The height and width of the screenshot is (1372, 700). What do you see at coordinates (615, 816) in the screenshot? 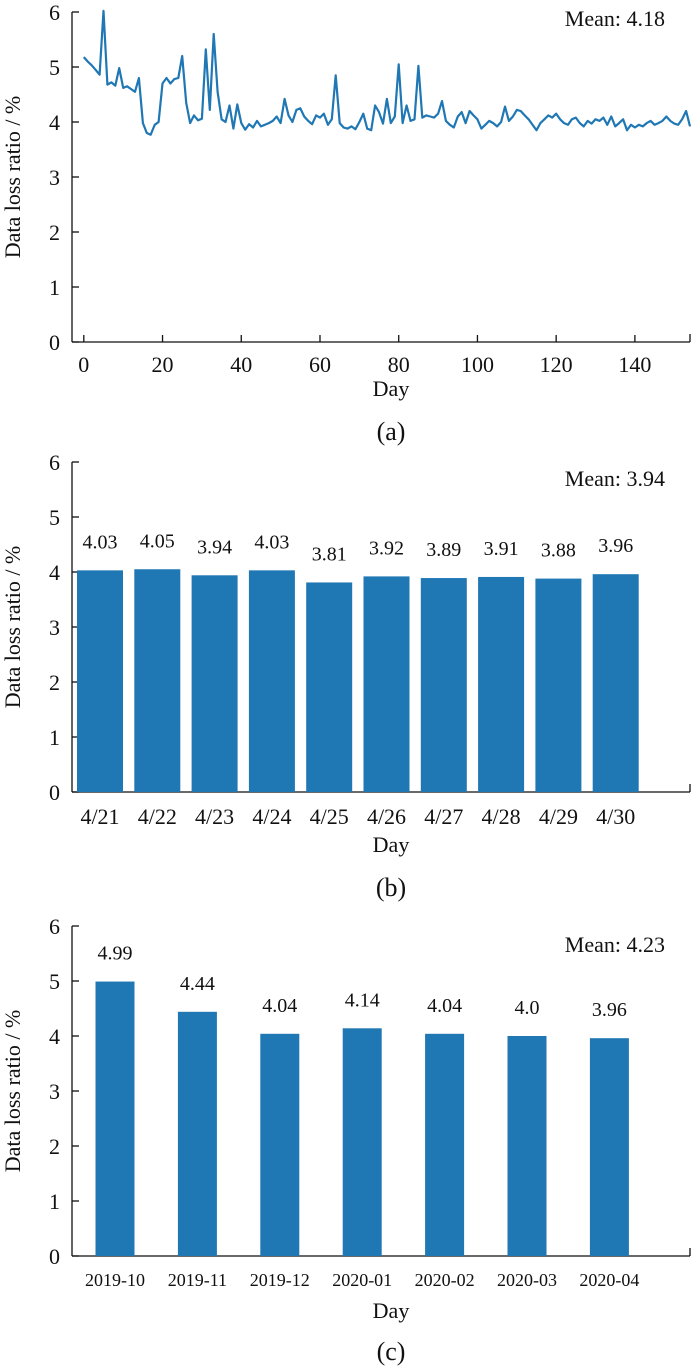
I see `x-tick-label: 4/30` at bounding box center [615, 816].